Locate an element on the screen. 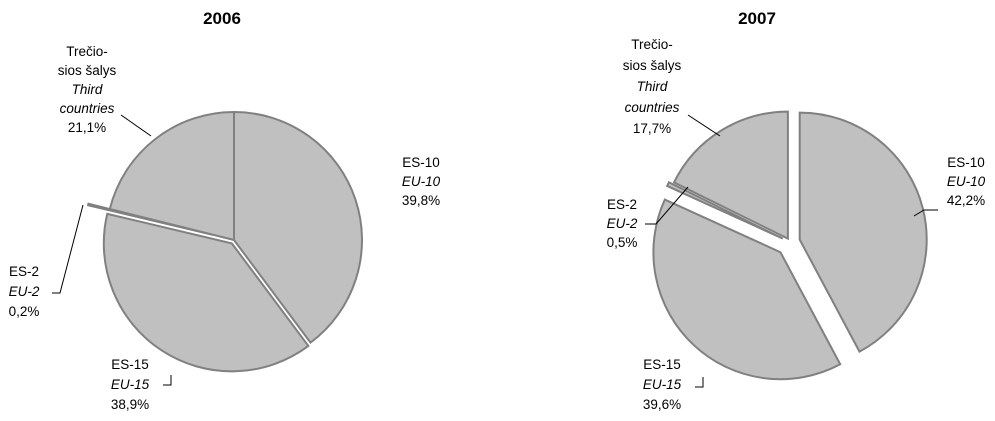  slice-label-2007-es2-value: 0,5% is located at coordinates (622, 242).